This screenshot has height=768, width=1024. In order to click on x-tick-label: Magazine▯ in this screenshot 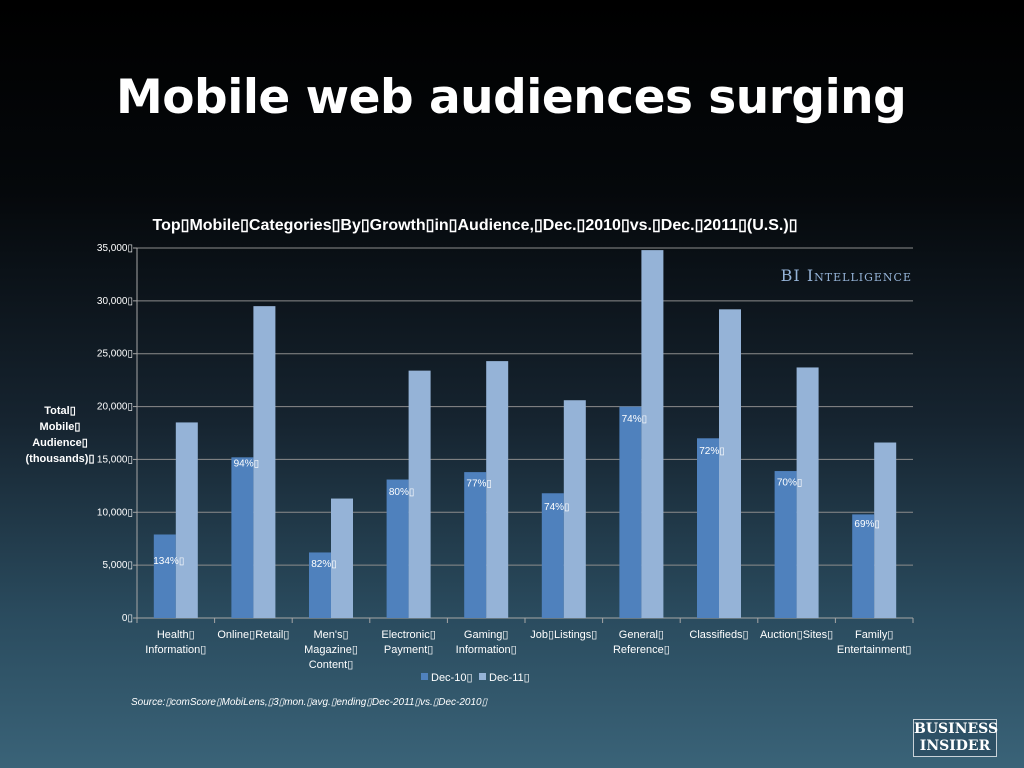, I will do `click(331, 650)`.